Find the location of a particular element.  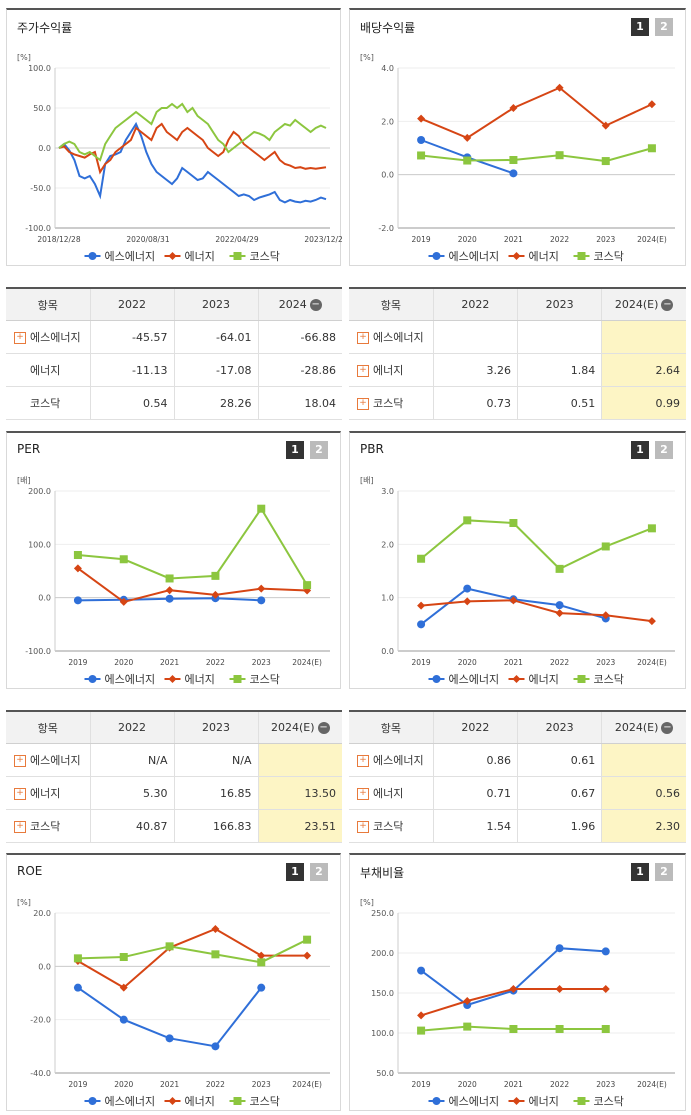

legend-label: 에너지 is located at coordinates (200, 1101).